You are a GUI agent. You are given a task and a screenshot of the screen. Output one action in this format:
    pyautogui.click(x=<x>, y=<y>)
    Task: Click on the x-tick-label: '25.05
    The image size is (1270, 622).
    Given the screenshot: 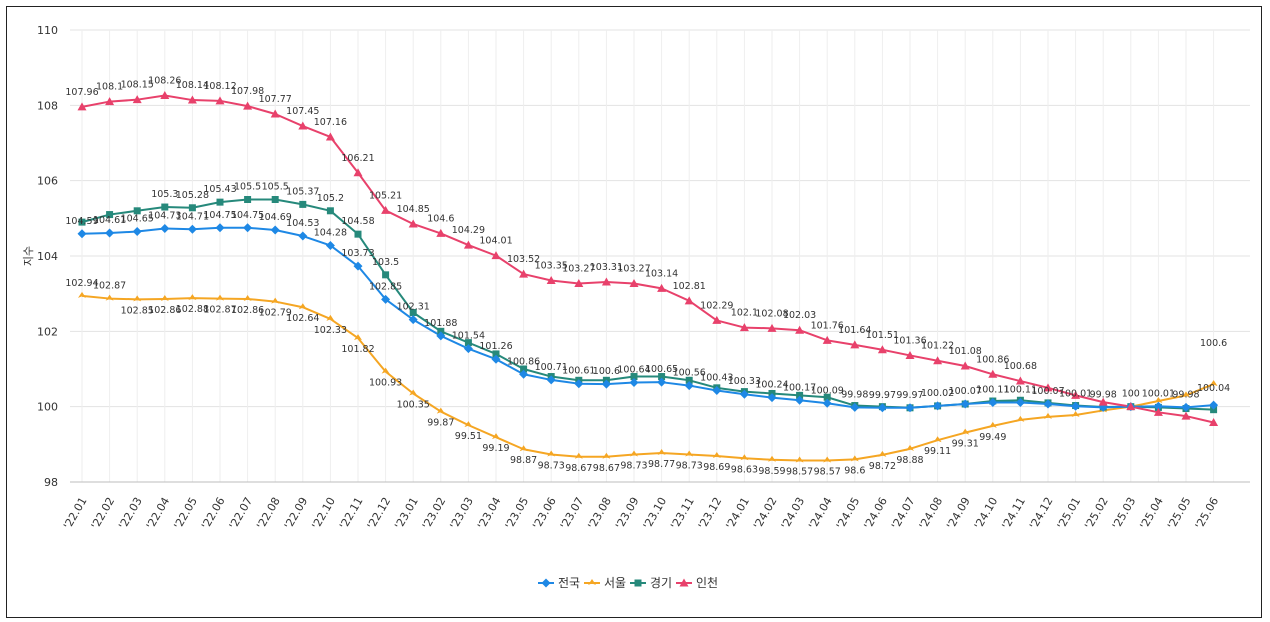 What is the action you would take?
    pyautogui.click(x=1179, y=513)
    